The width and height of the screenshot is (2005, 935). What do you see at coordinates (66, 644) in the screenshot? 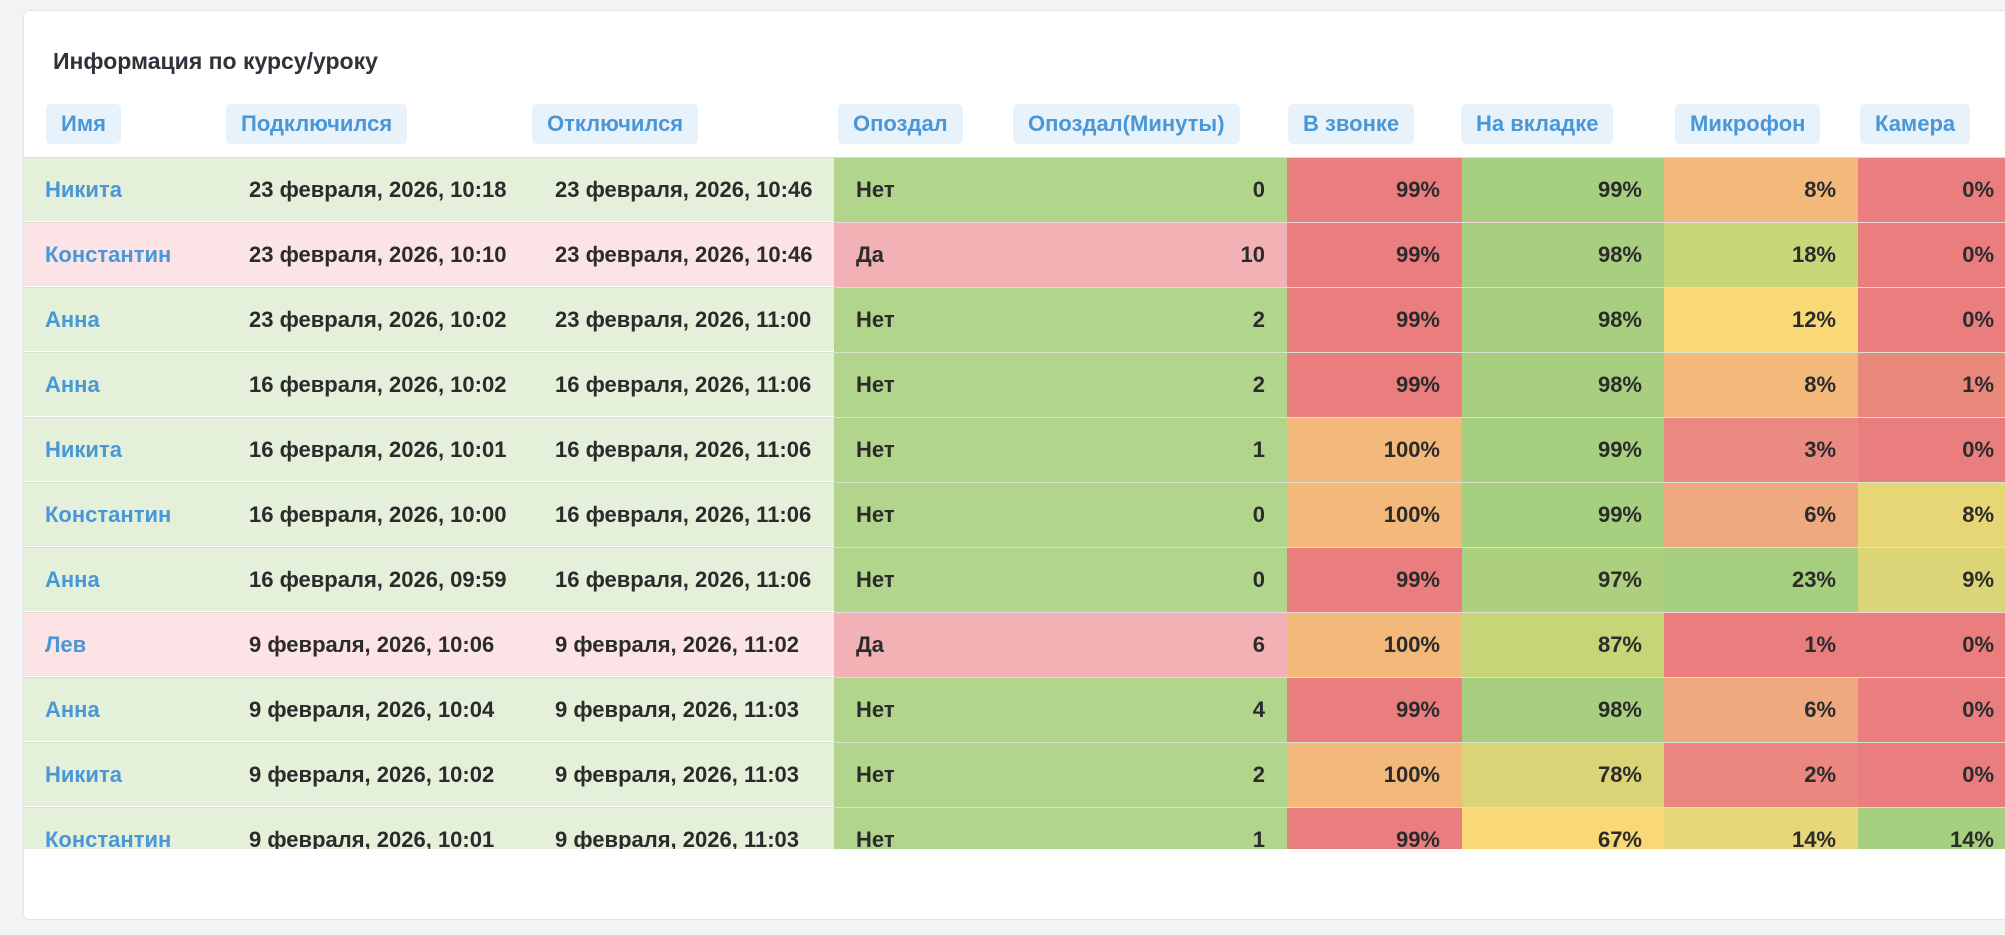
I see `cell-name: Лев` at bounding box center [66, 644].